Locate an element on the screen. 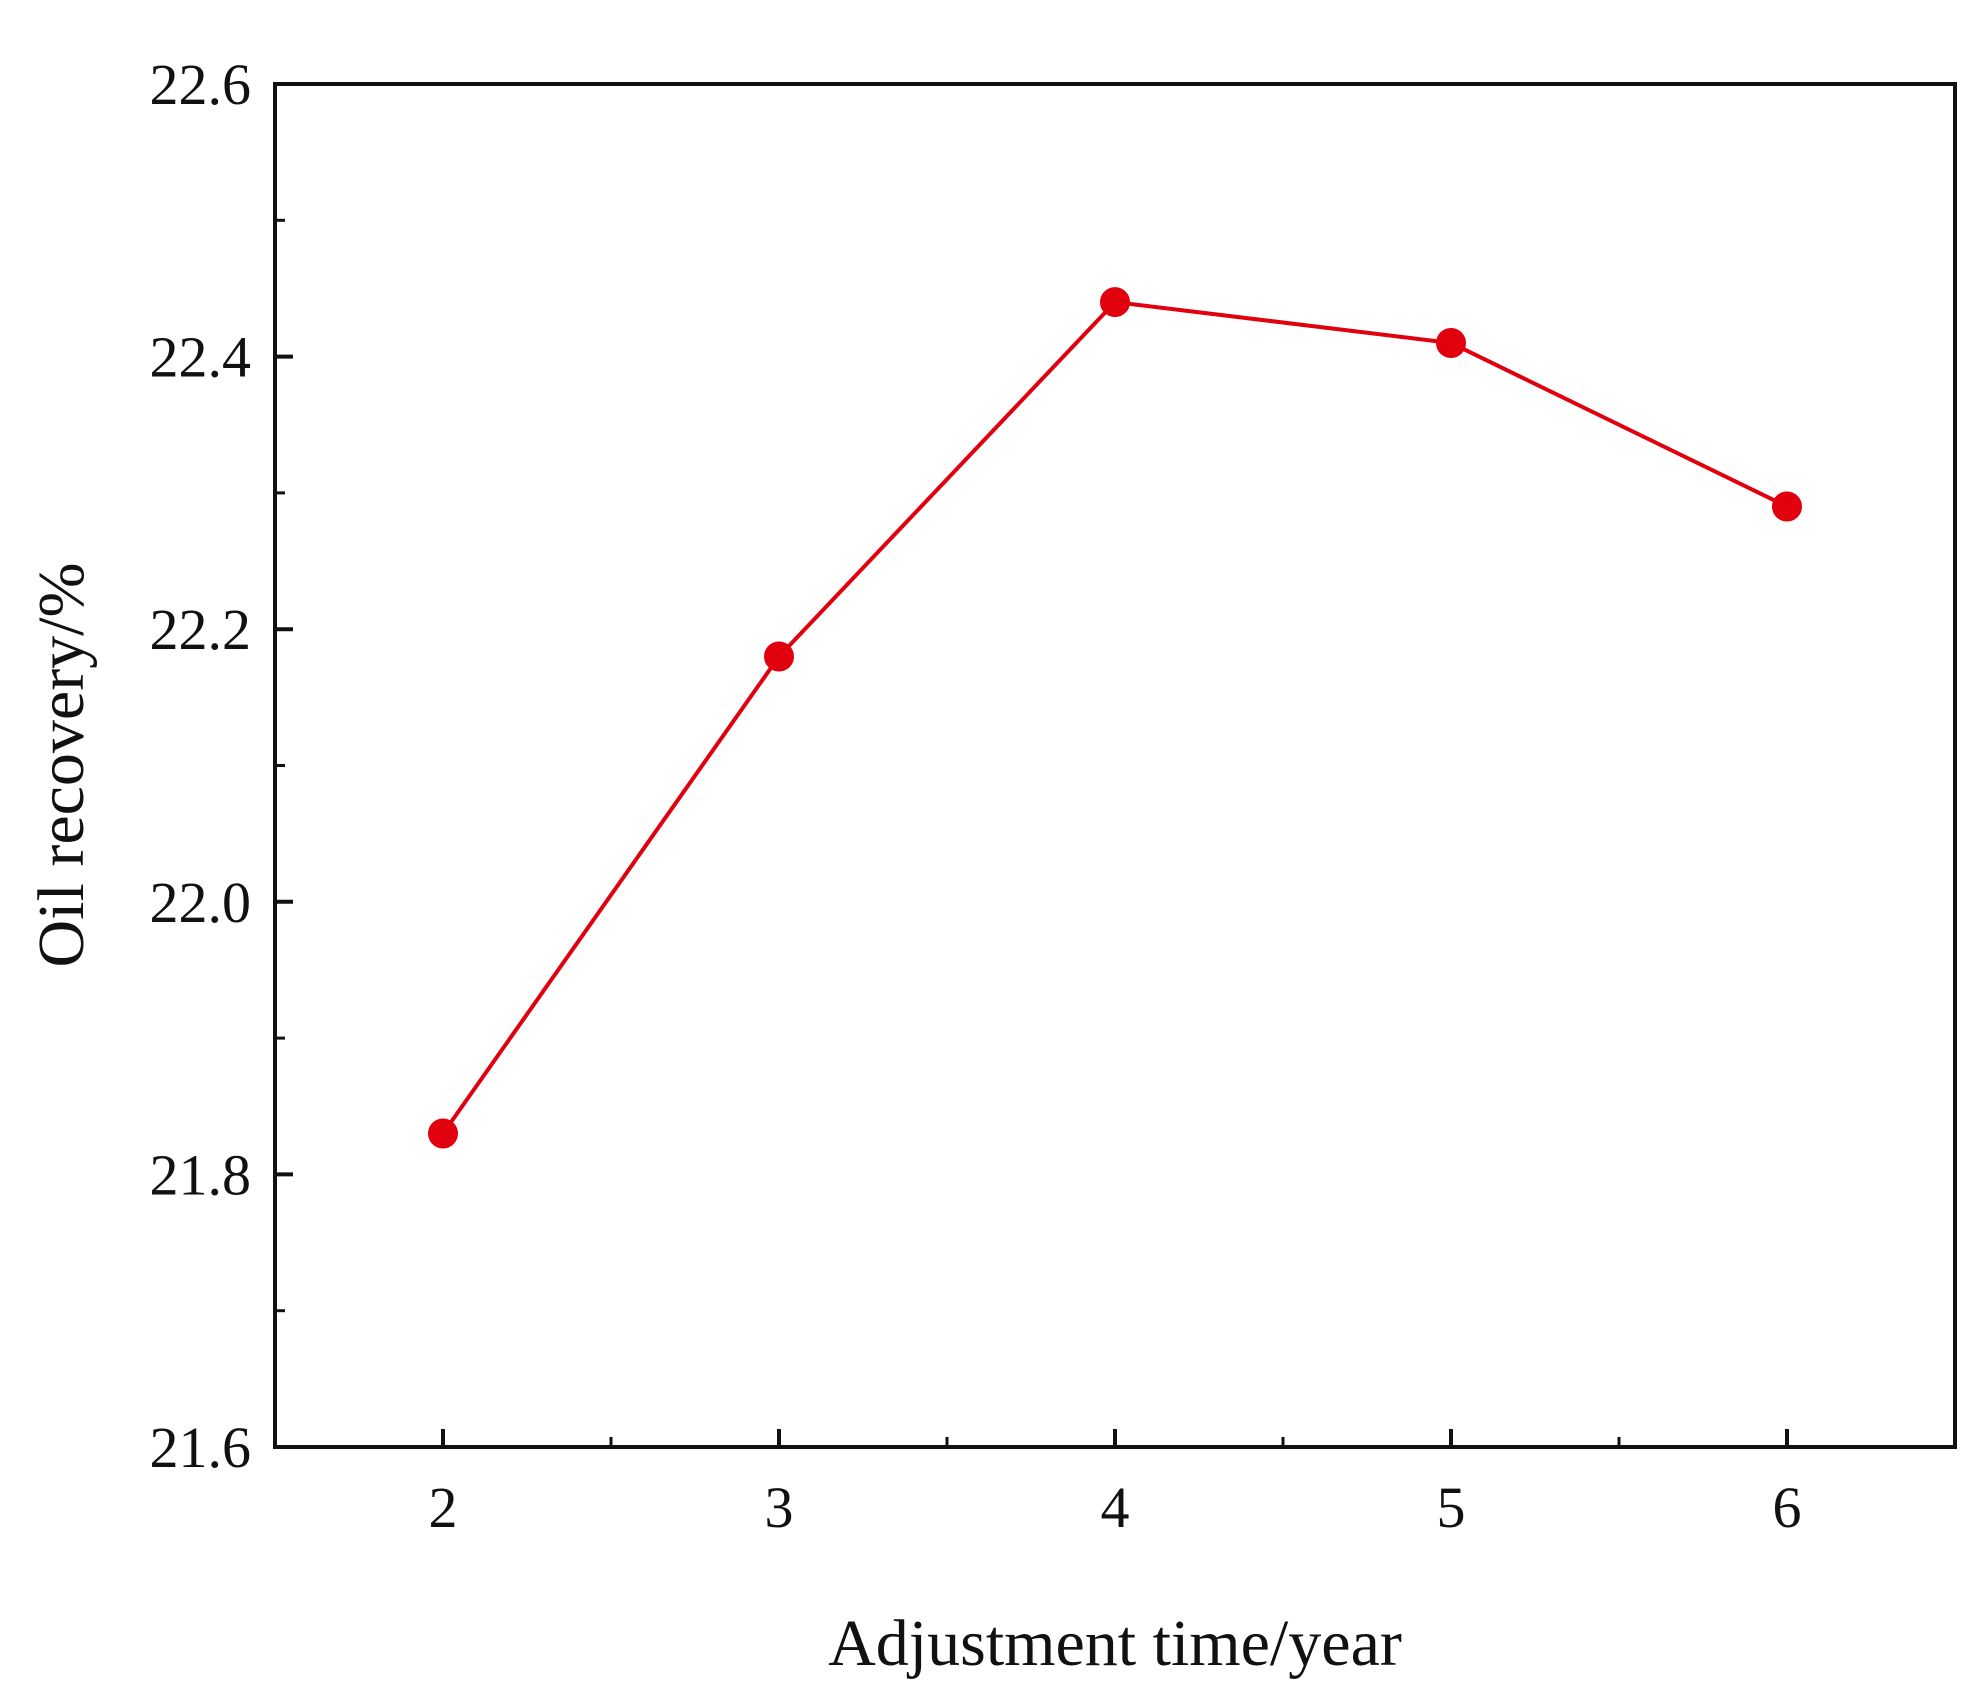 The image size is (1987, 1708). y-tick-label: 22.6 is located at coordinates (201, 84).